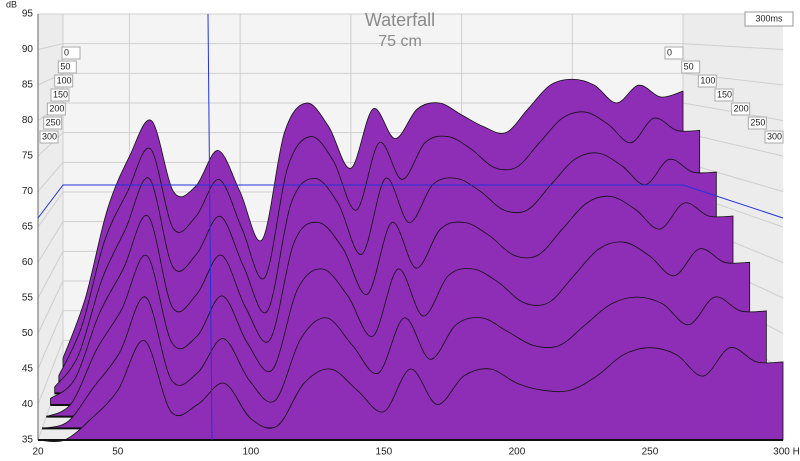  I want to click on z-tick-label-right: 300, so click(774, 136).